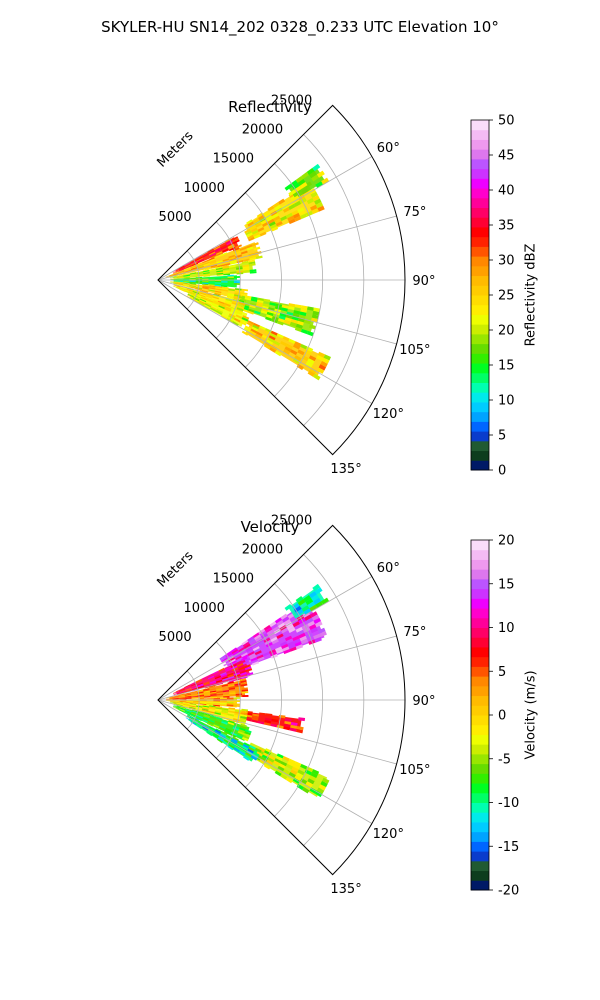  What do you see at coordinates (531, 714) in the screenshot?
I see `velocity-colorbar-label: Velocity (m/s)` at bounding box center [531, 714].